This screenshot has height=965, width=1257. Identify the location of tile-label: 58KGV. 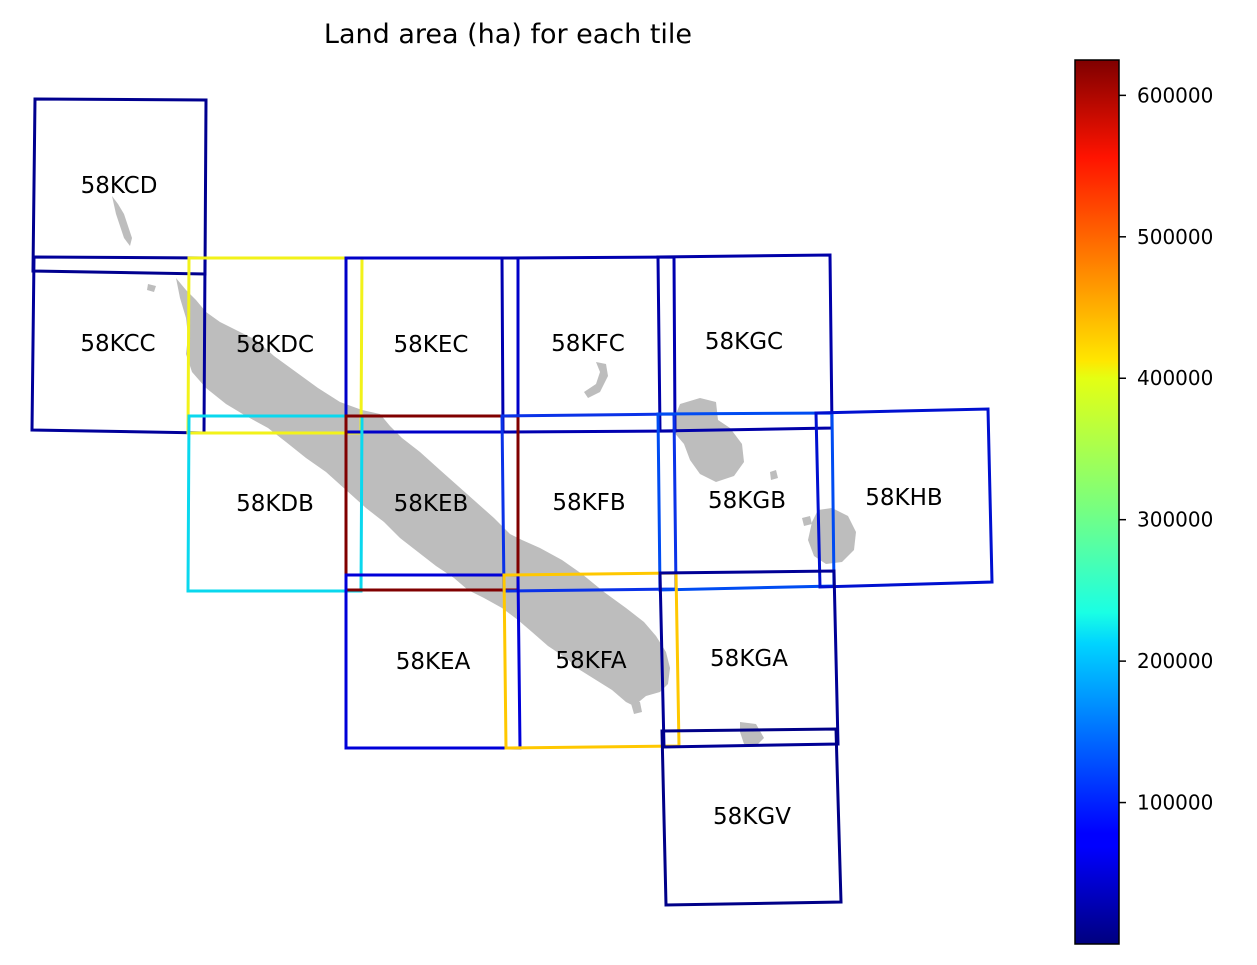
(752, 817).